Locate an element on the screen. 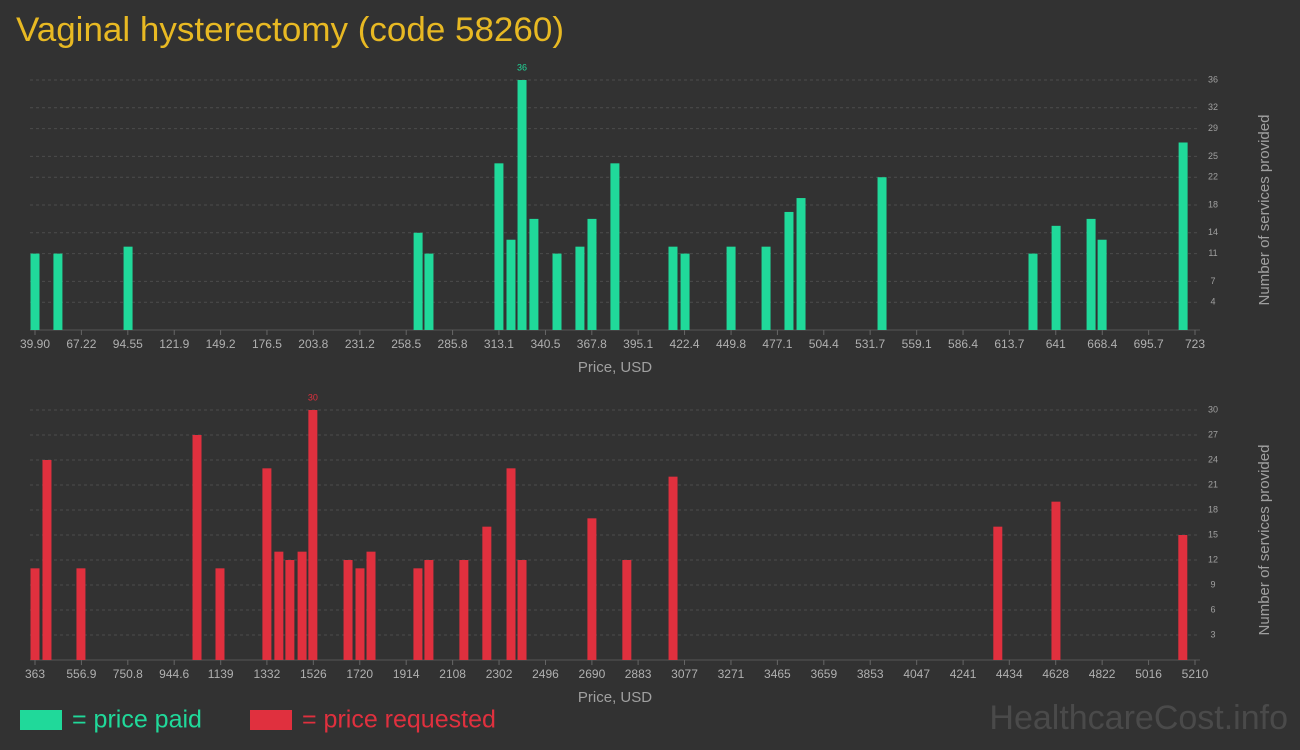 The width and height of the screenshot is (1300, 750). x-tick-label: 3077 is located at coordinates (684, 674).